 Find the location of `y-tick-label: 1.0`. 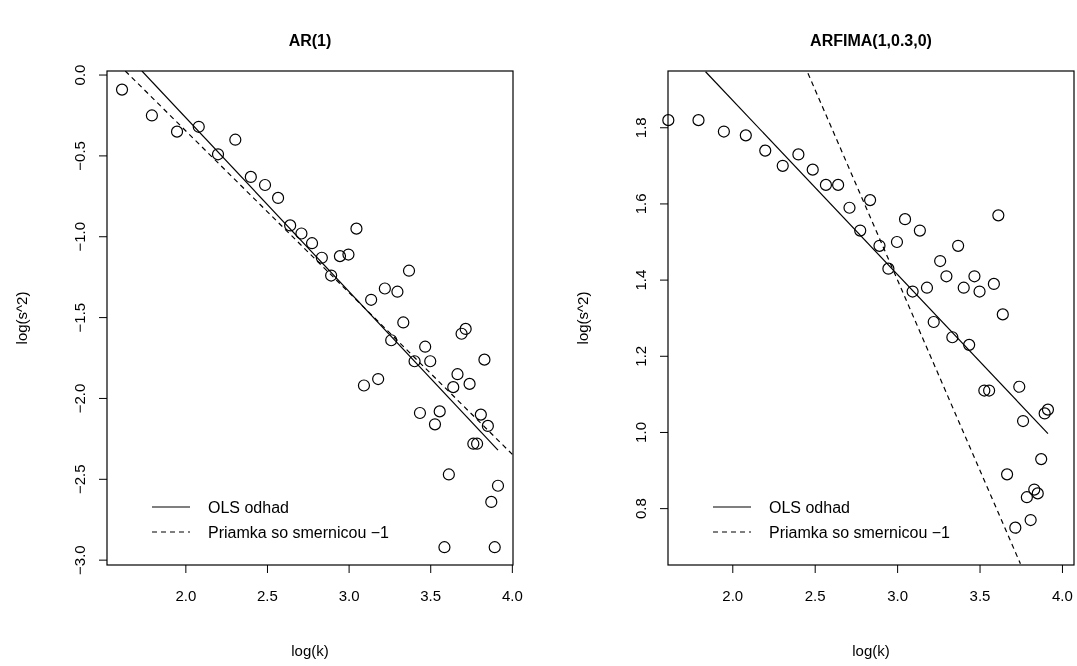

y-tick-label: 1.0 is located at coordinates (640, 432).